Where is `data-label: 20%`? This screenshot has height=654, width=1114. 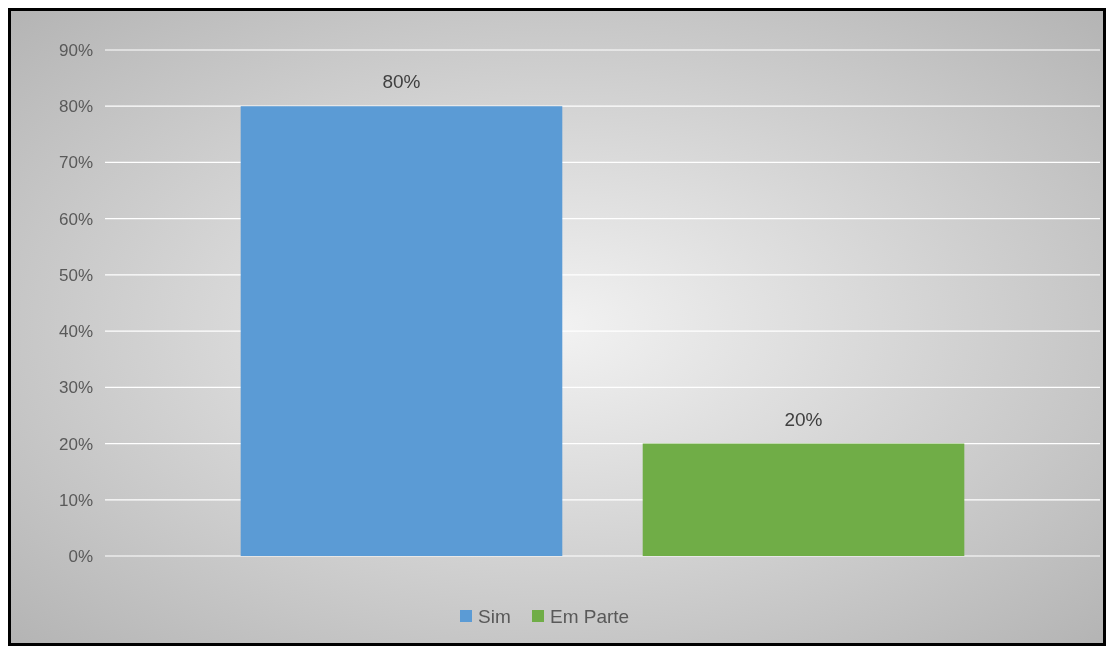
data-label: 20% is located at coordinates (803, 419).